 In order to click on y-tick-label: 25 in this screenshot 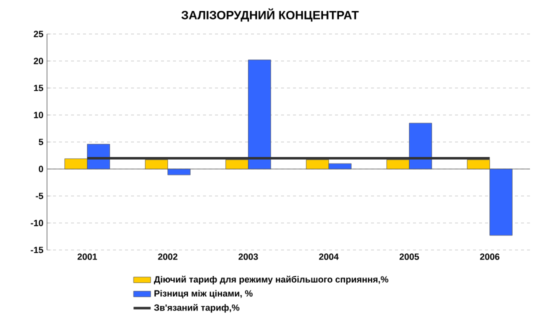, I will do `click(39, 34)`.